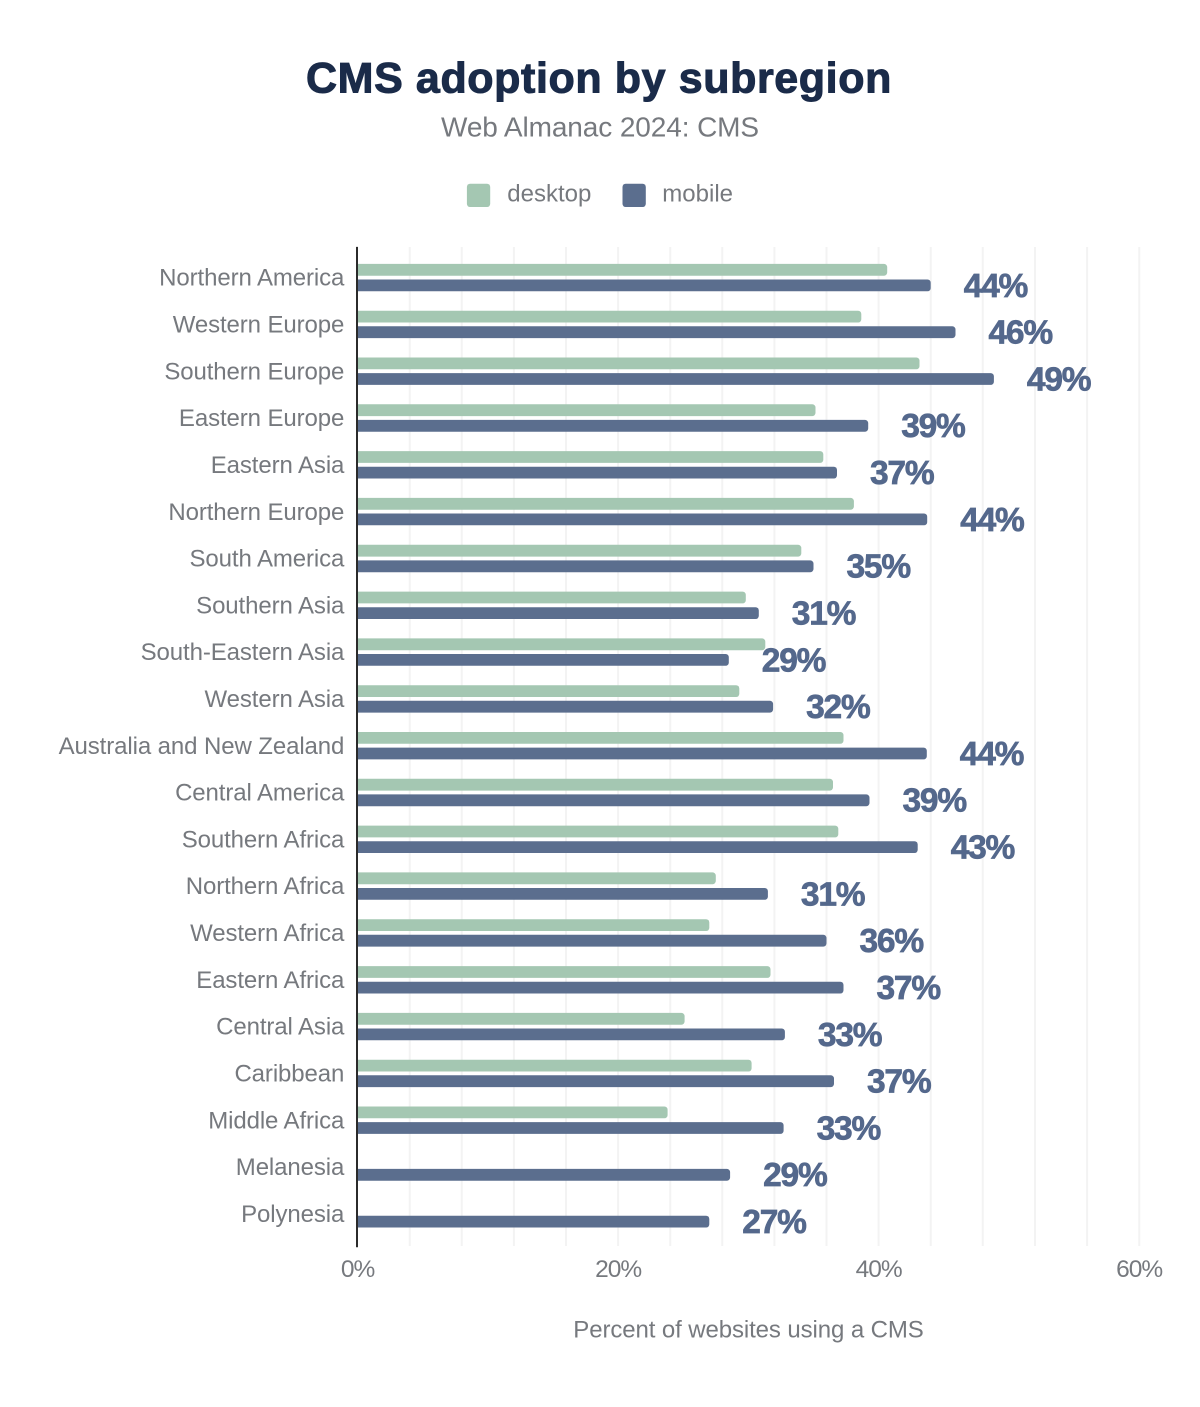  I want to click on svg-text: South America, so click(268, 559).